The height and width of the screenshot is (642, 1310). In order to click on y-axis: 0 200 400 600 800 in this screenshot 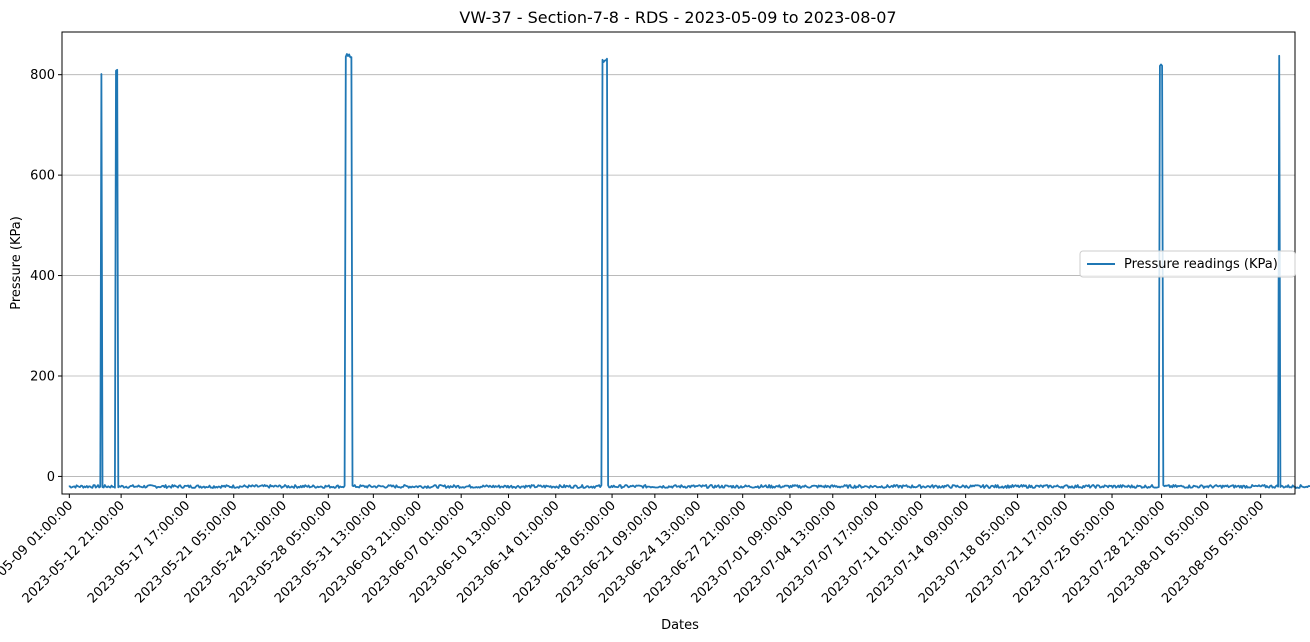, I will do `click(46, 276)`.